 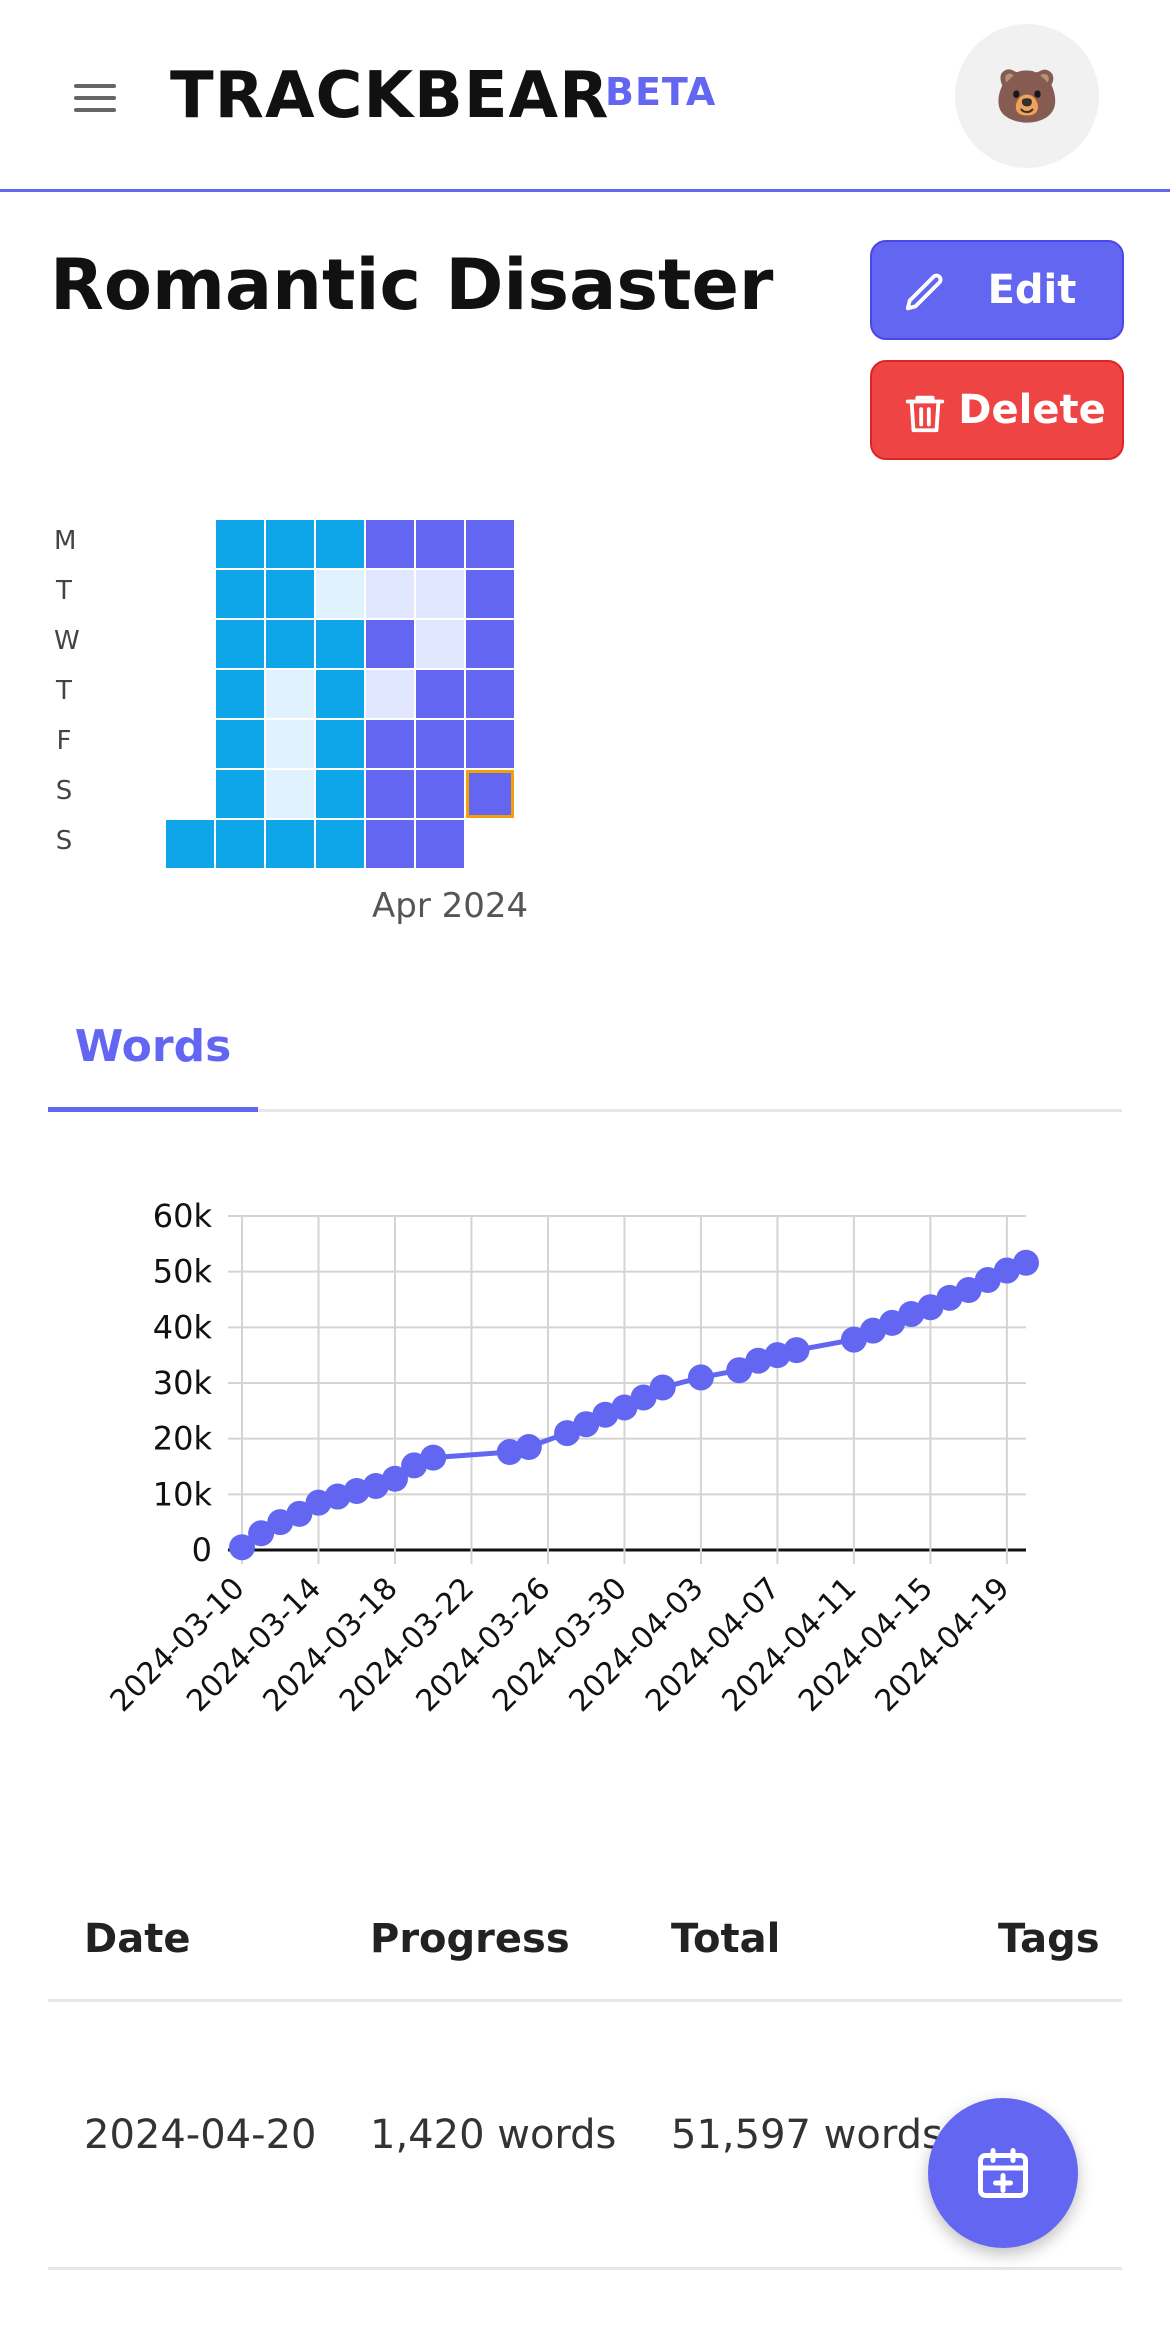 I want to click on tab-words: Words, so click(x=153, y=1046).